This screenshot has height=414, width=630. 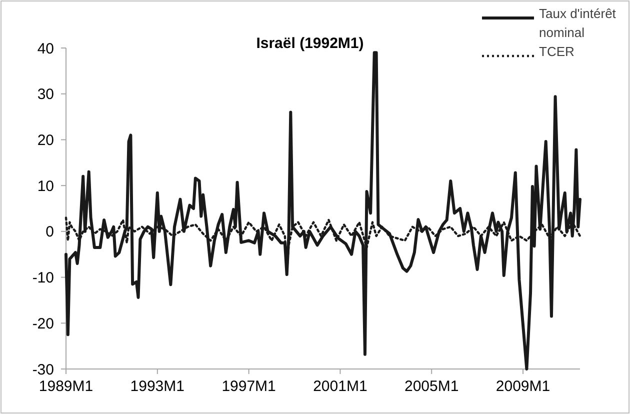 I want to click on y-tick-label: 0, so click(x=50, y=232).